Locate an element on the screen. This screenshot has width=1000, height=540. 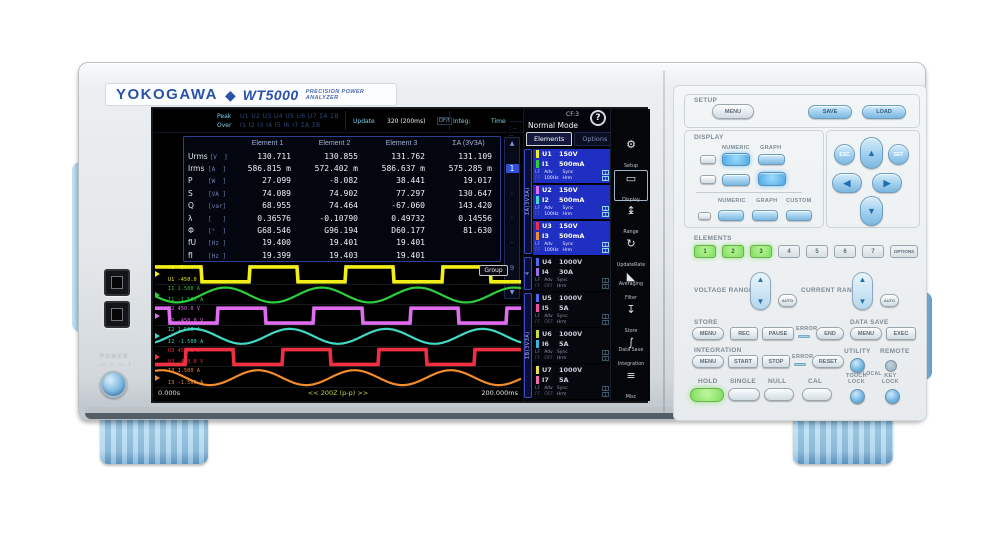
trace-label-bottom: U1 -450.0 V is located at coordinates (186, 279).